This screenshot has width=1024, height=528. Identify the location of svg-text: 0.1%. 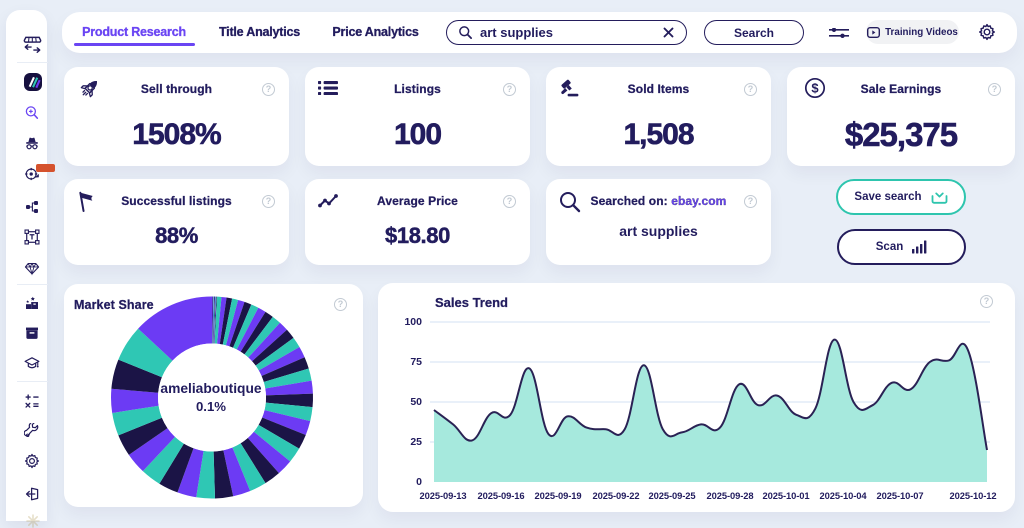
(211, 406).